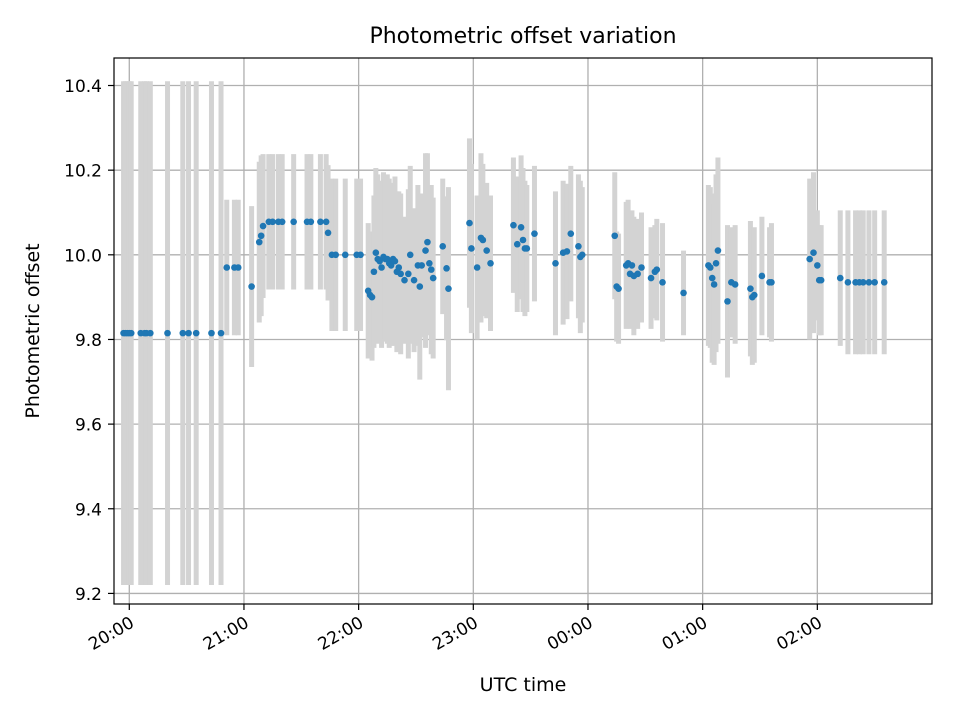  I want to click on data-points, so click(504, 277).